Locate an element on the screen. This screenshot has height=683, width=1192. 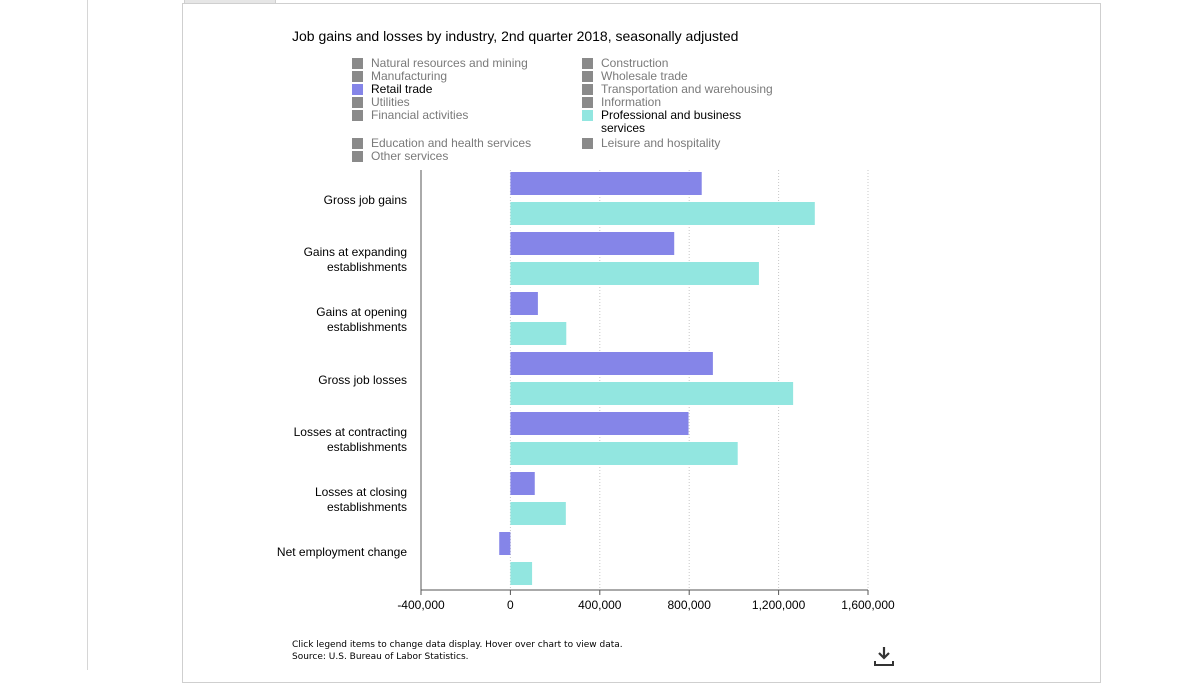
container-tab is located at coordinates (230, 2).